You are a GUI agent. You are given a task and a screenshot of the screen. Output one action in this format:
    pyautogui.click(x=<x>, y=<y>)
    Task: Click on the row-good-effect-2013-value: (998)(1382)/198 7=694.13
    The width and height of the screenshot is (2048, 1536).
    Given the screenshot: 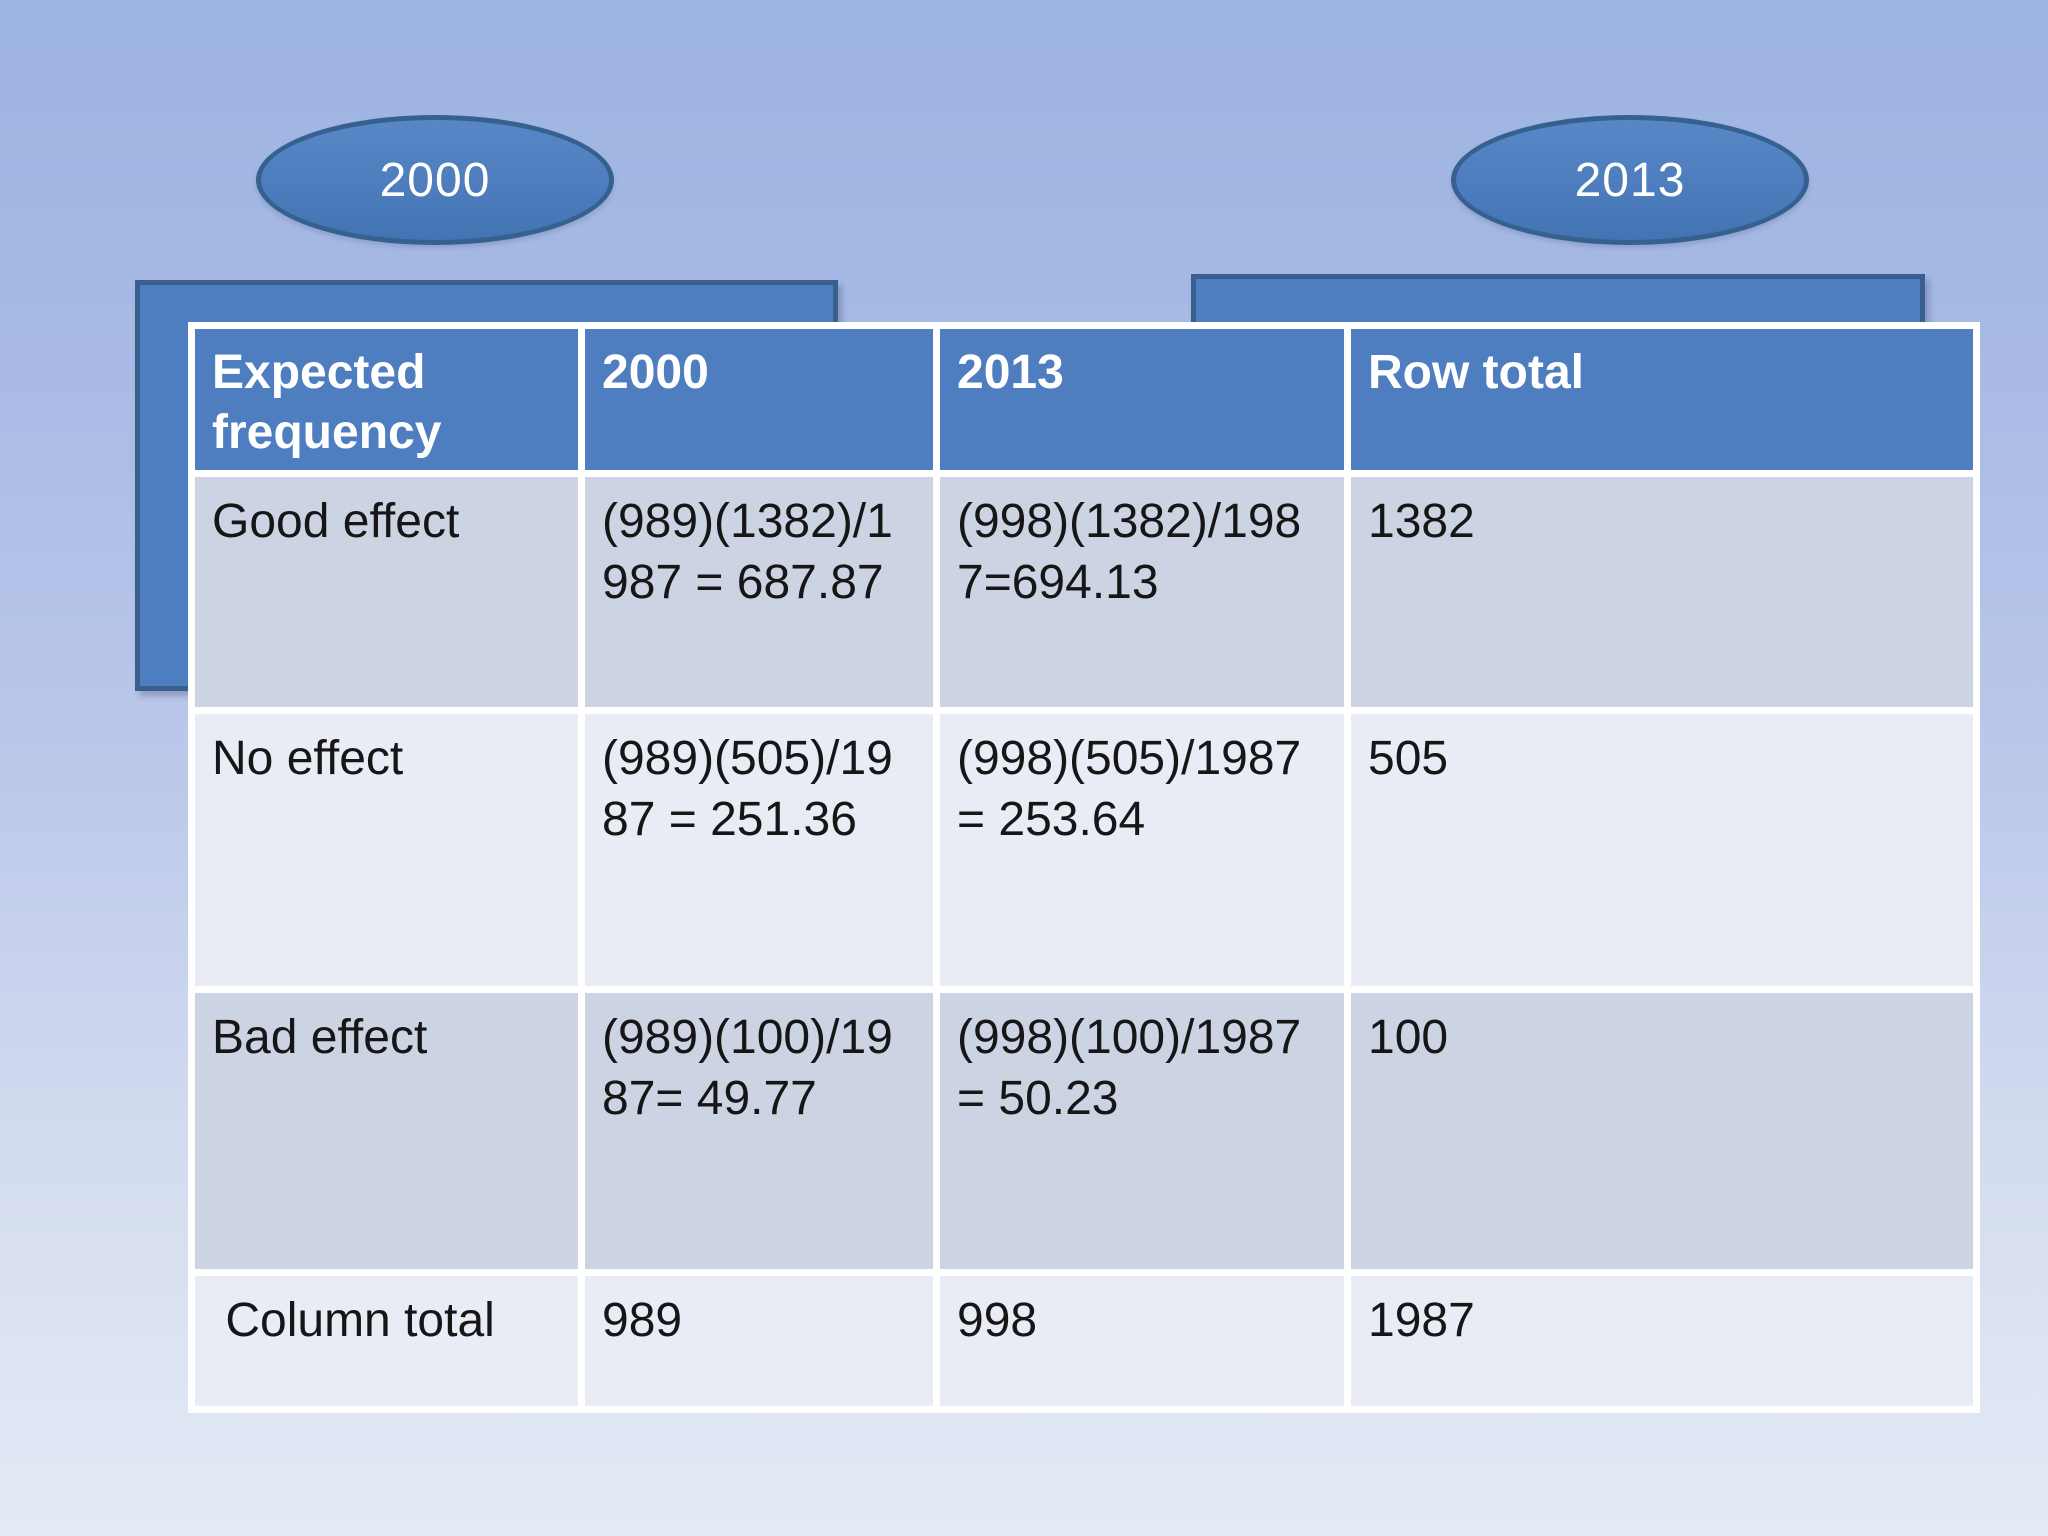 What is the action you would take?
    pyautogui.click(x=1142, y=592)
    